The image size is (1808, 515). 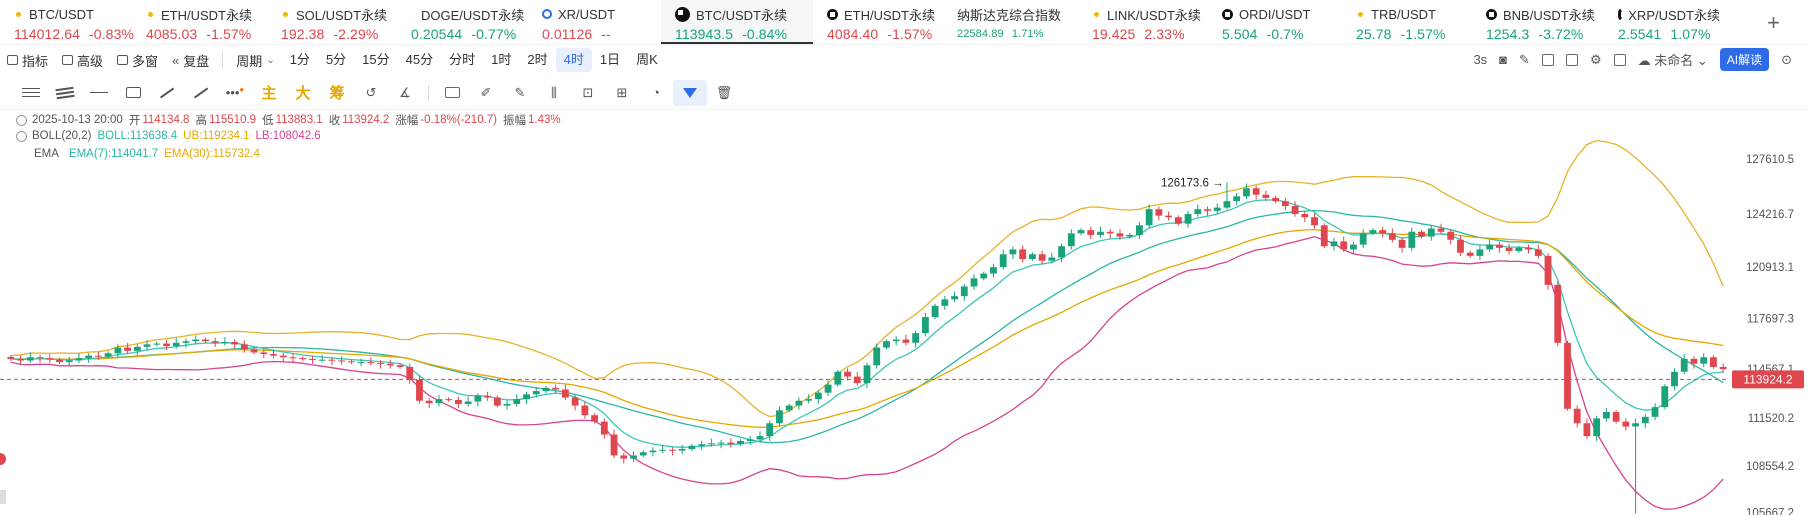 What do you see at coordinates (137, 60) in the screenshot?
I see `multi-window-button: 多窗` at bounding box center [137, 60].